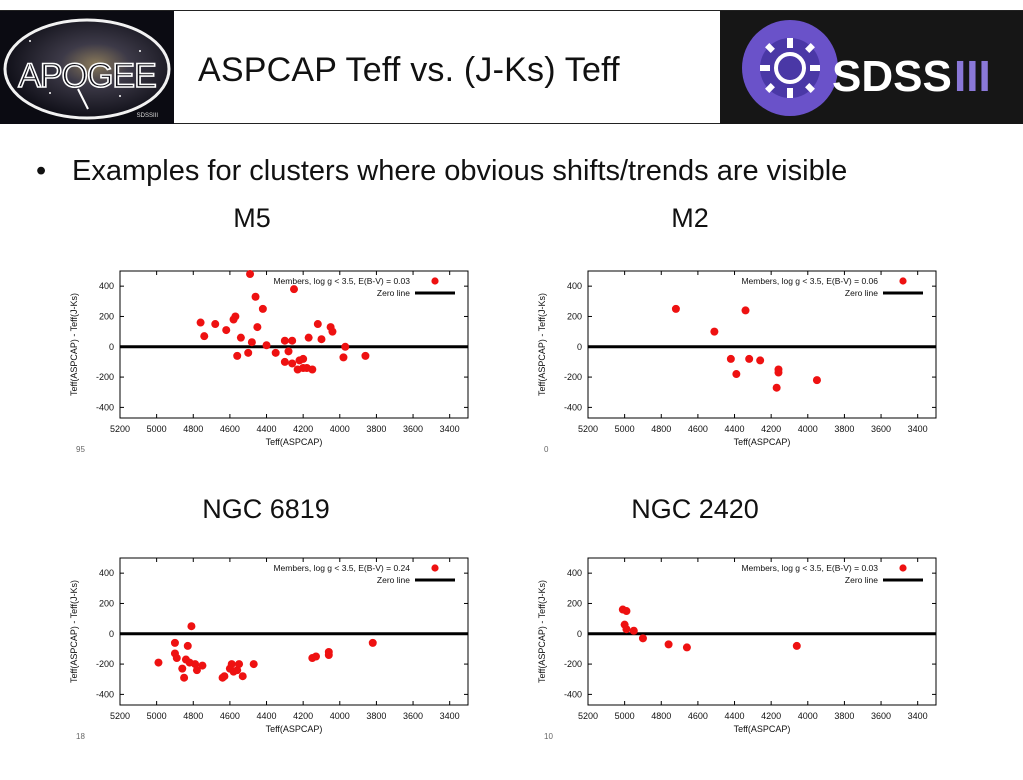 The height and width of the screenshot is (780, 1023). What do you see at coordinates (341, 568) in the screenshot?
I see `legend-label-members: Members, log g < 3.5, E(B-V) = 0.24` at bounding box center [341, 568].